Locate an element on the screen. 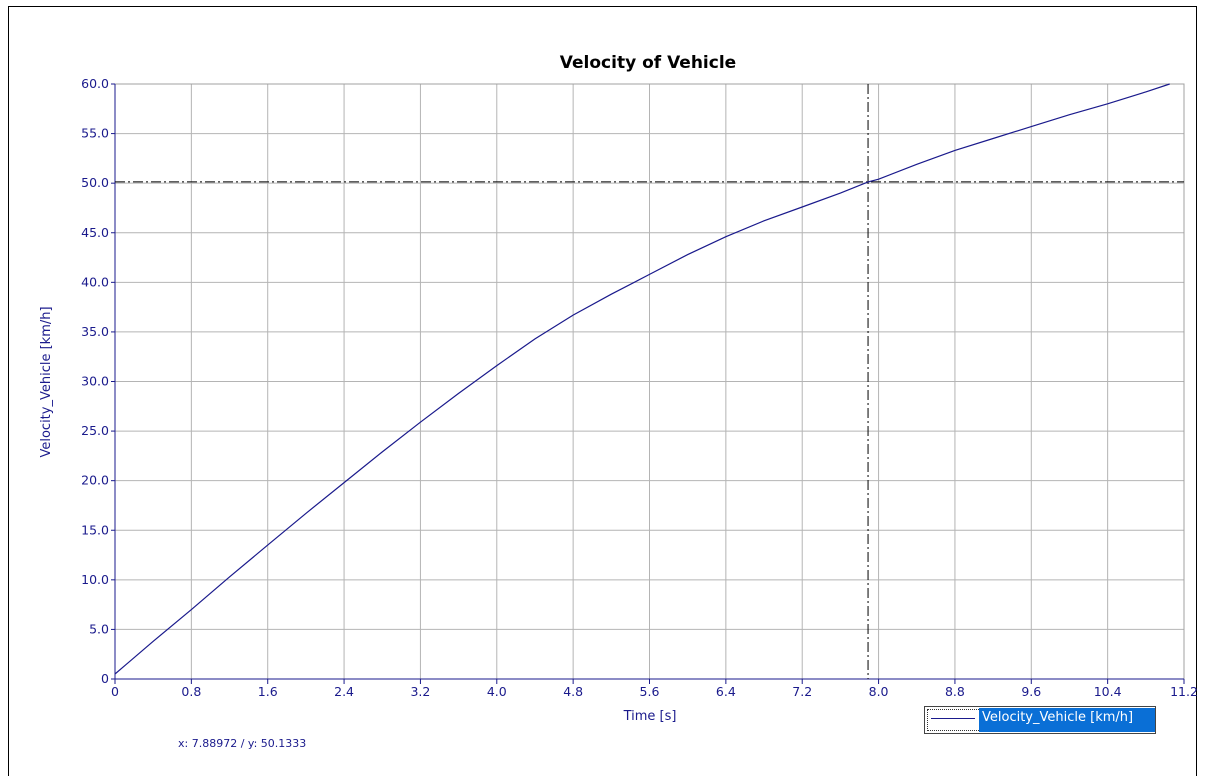  x-tick-label: 10.4 is located at coordinates (1108, 691).